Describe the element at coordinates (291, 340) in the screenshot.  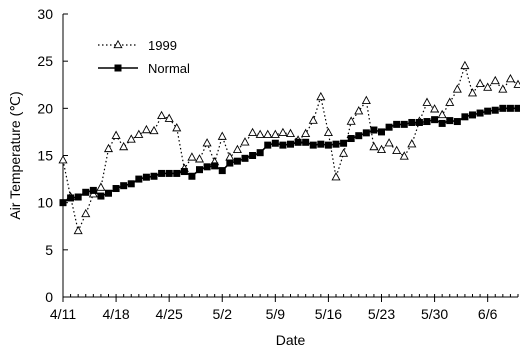
I see `x-axis-title: Date` at that location.